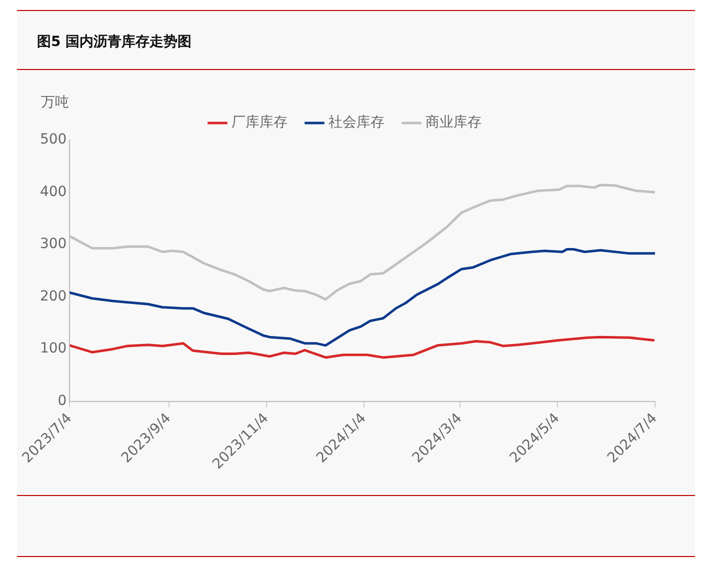 The height and width of the screenshot is (573, 725). I want to click on legend-label: 社会库存, so click(356, 122).